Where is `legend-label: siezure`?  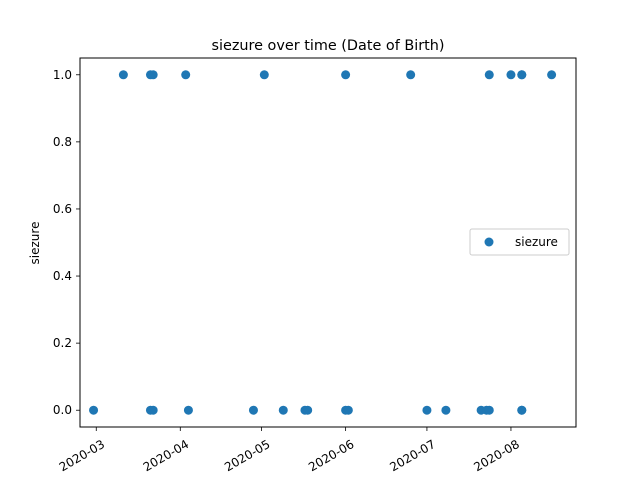 legend-label: siezure is located at coordinates (536, 242).